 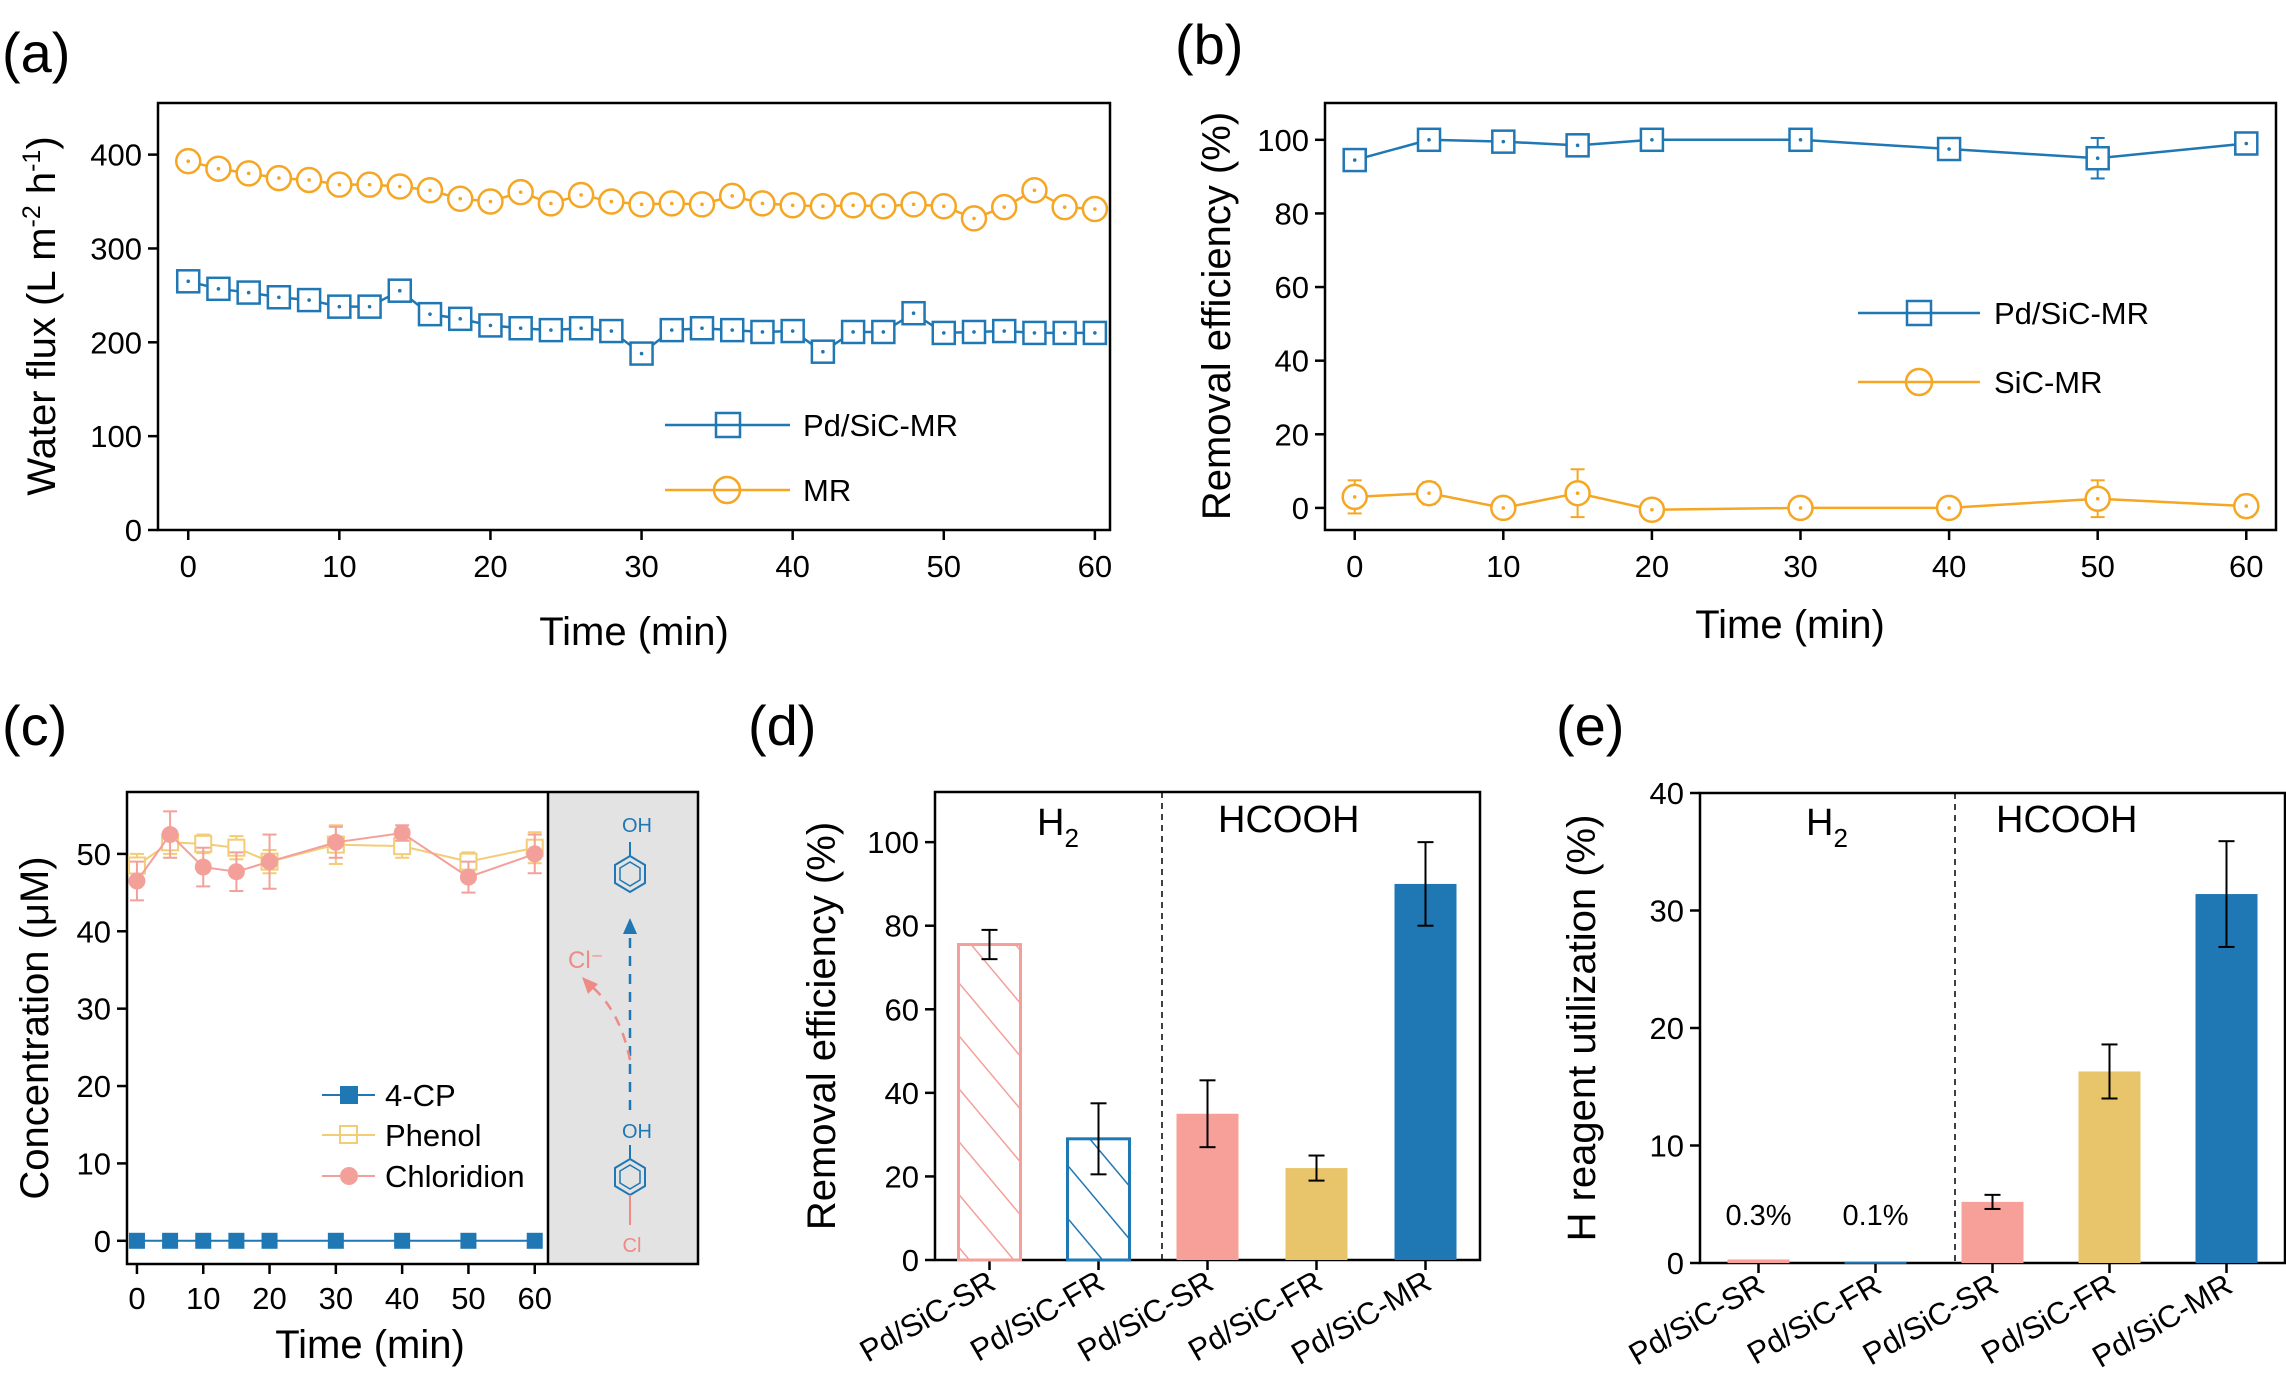 What do you see at coordinates (727, 490) in the screenshot?
I see `legend-marker-mr` at bounding box center [727, 490].